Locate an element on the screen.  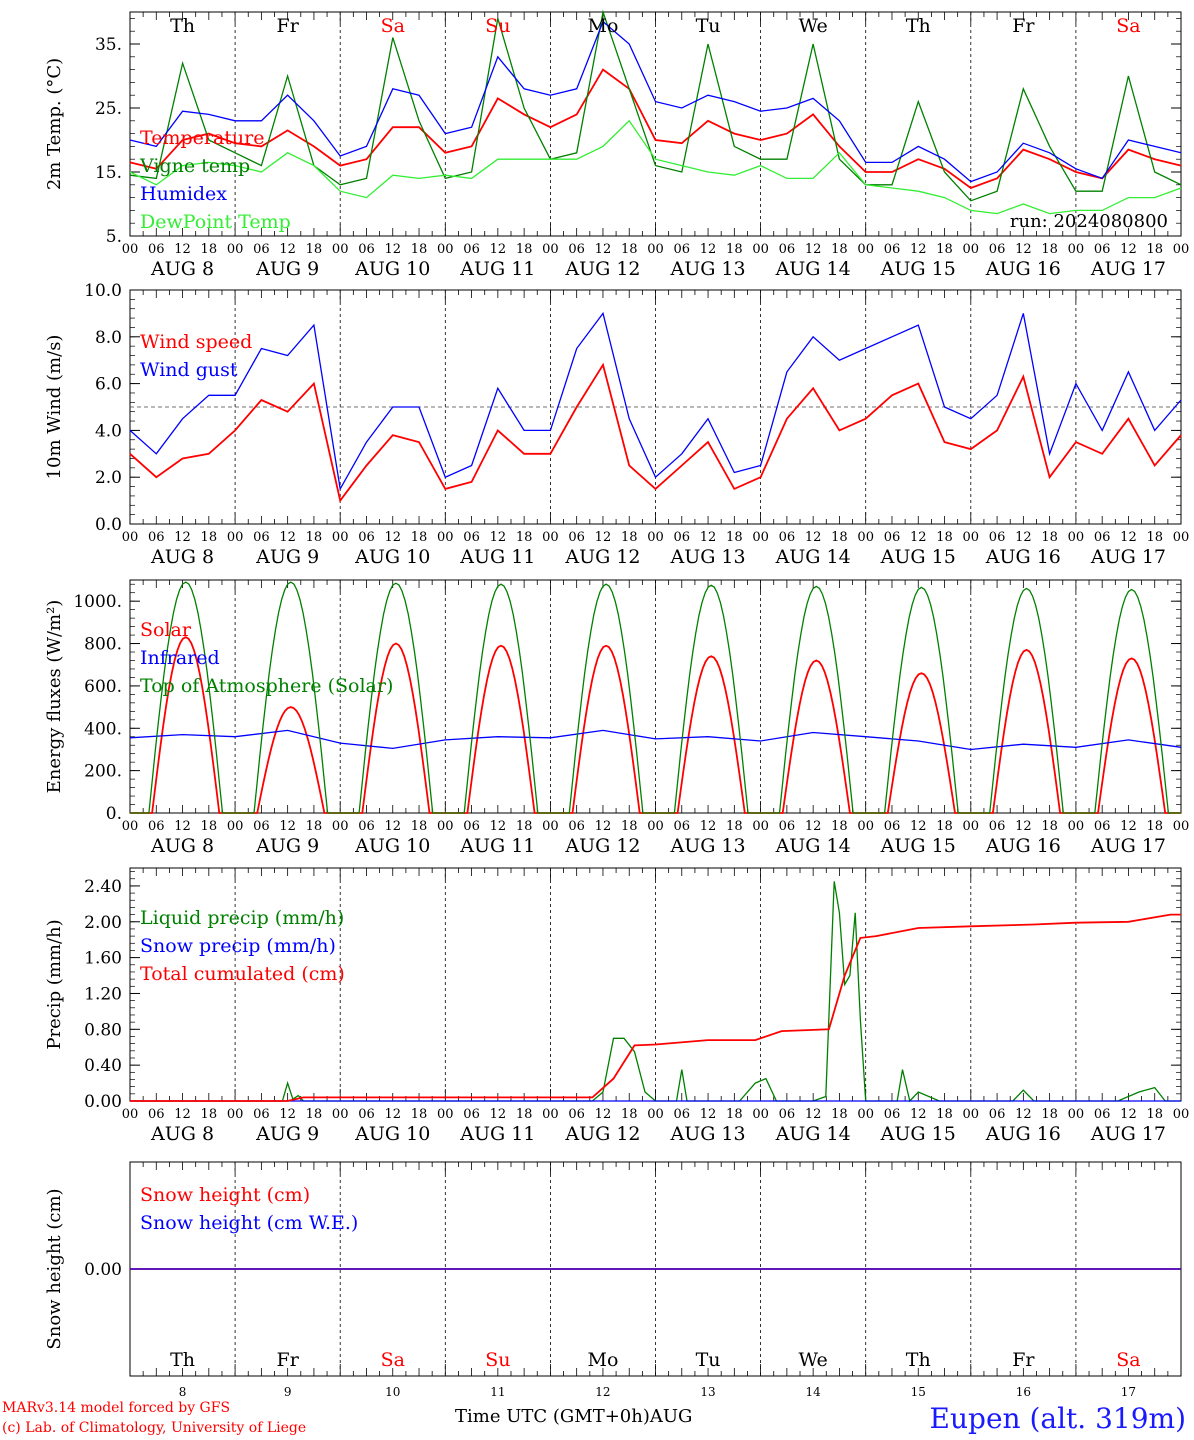
series-line-lightgreen is located at coordinates (655, 167).